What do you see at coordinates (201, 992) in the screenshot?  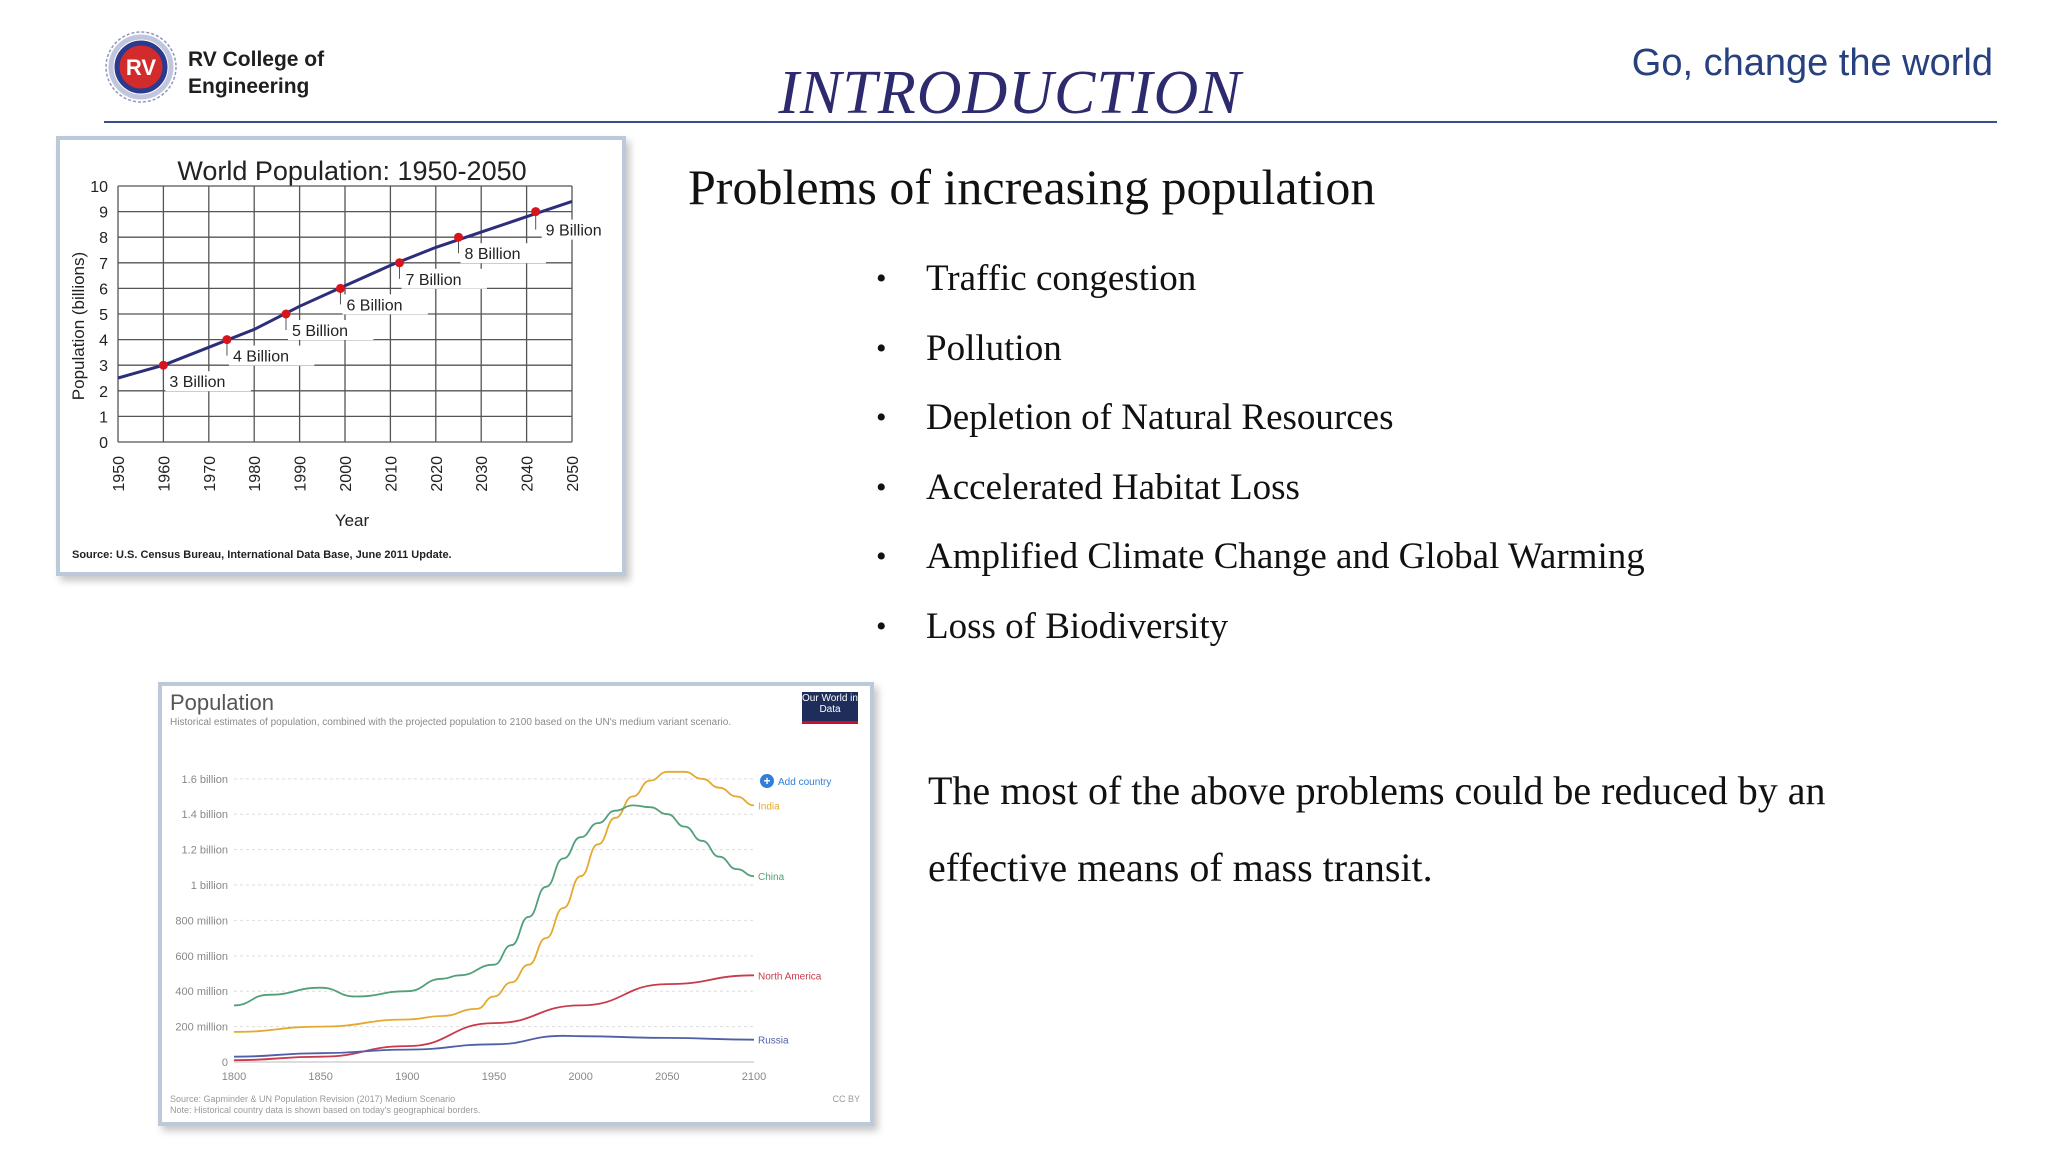 I see `y-tick-label: 400 million` at bounding box center [201, 992].